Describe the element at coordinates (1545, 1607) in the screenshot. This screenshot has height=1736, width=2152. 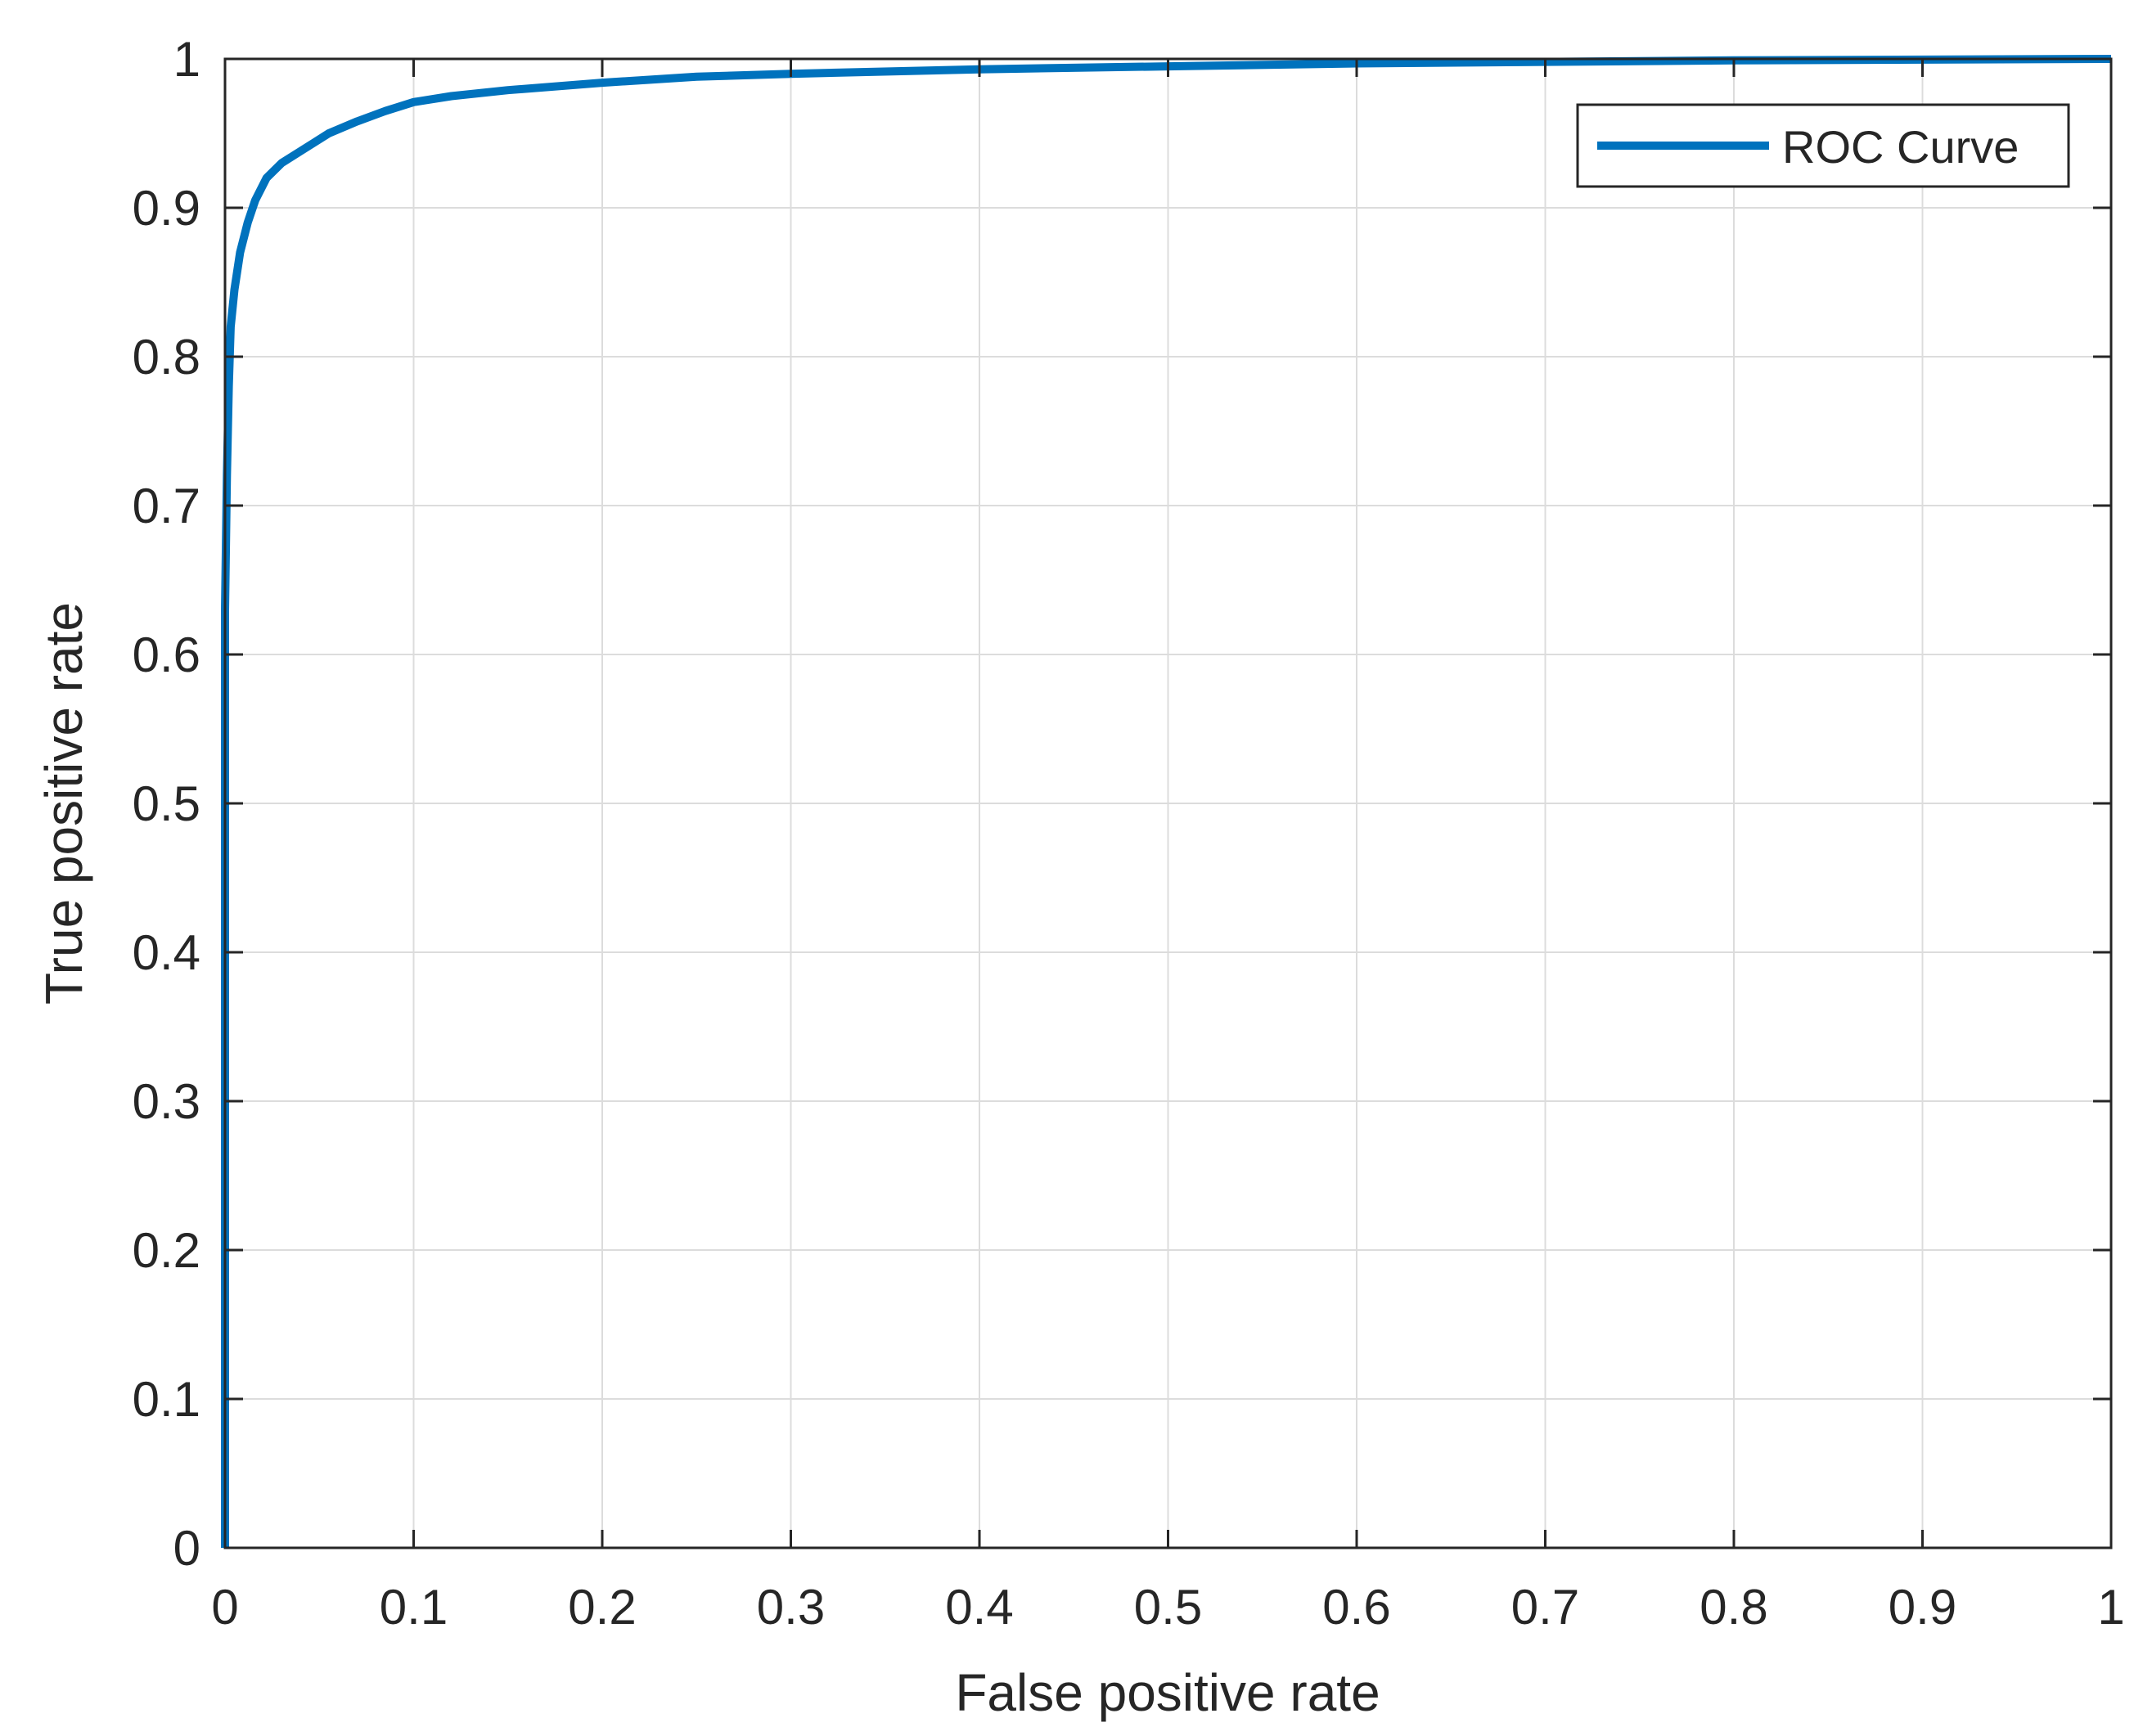
I see `x-tick-label: 0.7` at that location.